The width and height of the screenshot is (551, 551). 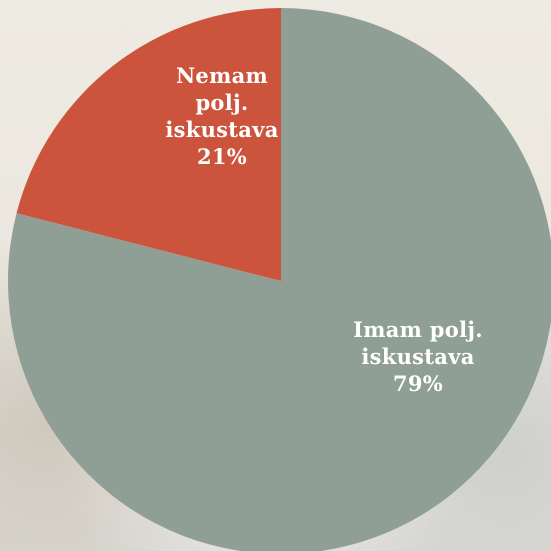 What do you see at coordinates (418, 329) in the screenshot?
I see `slice-label-imam-line-1: Imam polj.` at bounding box center [418, 329].